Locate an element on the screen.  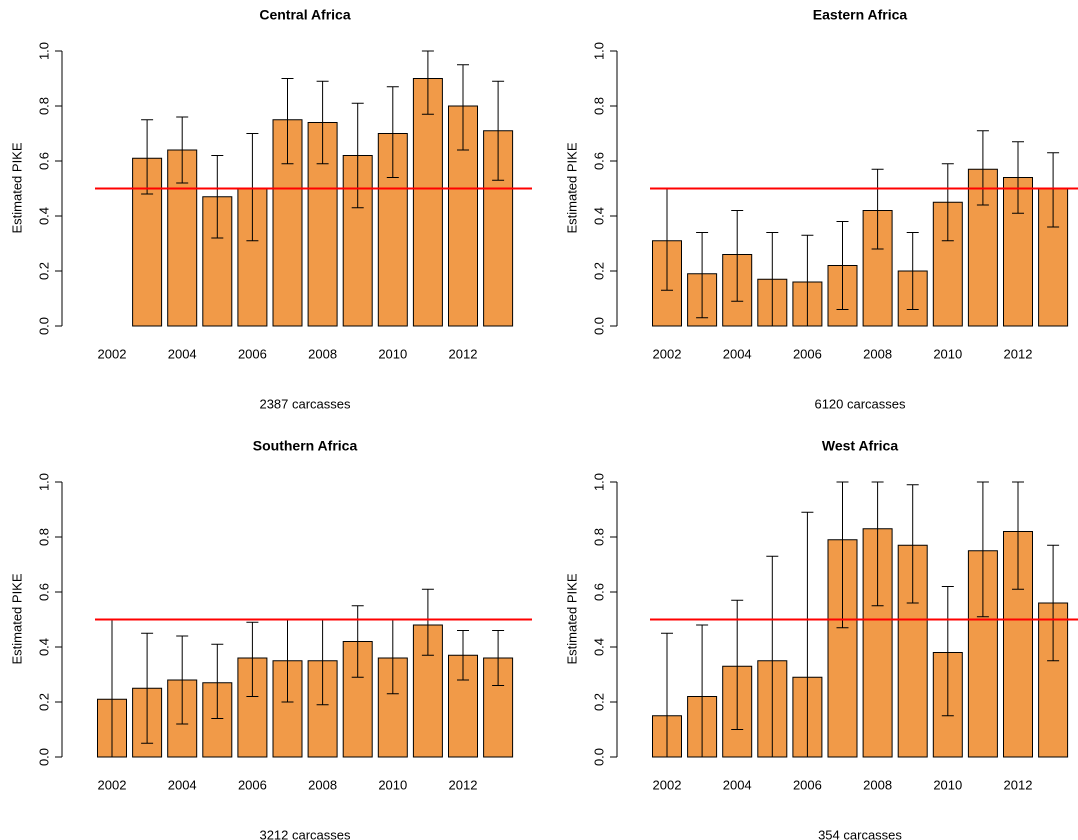
panel-title: West Africa is located at coordinates (860, 446).